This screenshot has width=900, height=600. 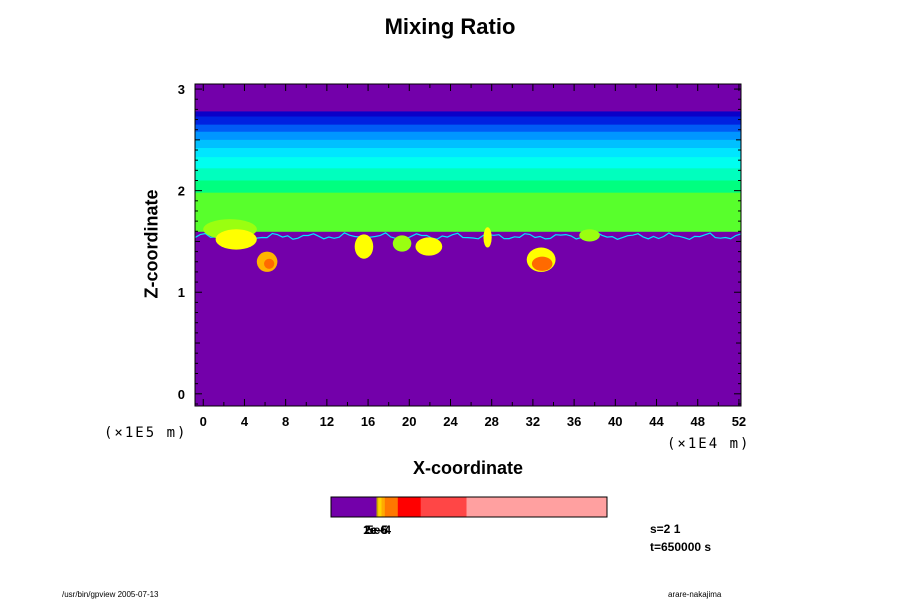 What do you see at coordinates (203, 421) in the screenshot?
I see `x-tick-label-0: 0` at bounding box center [203, 421].